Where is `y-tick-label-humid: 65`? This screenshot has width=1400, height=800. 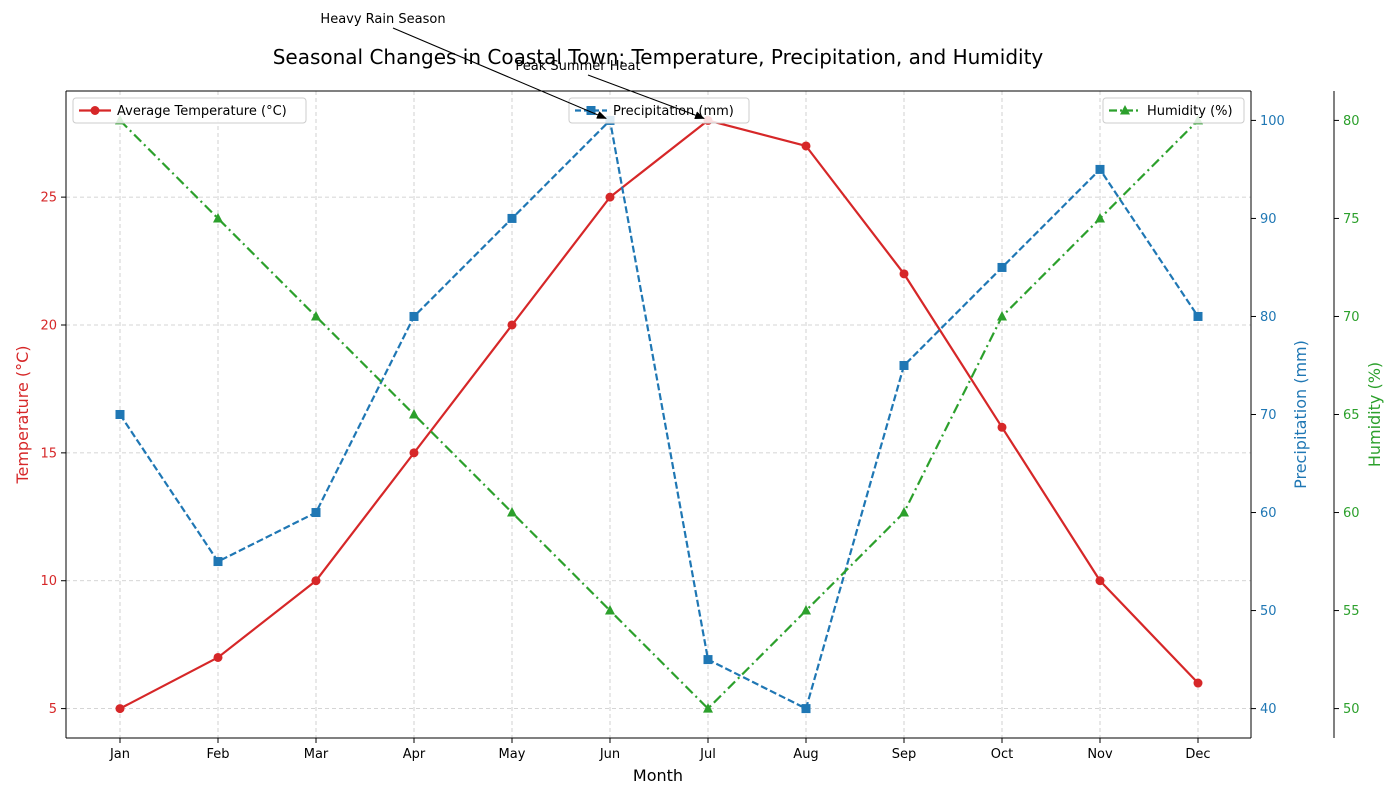 y-tick-label-humid: 65 is located at coordinates (1351, 415).